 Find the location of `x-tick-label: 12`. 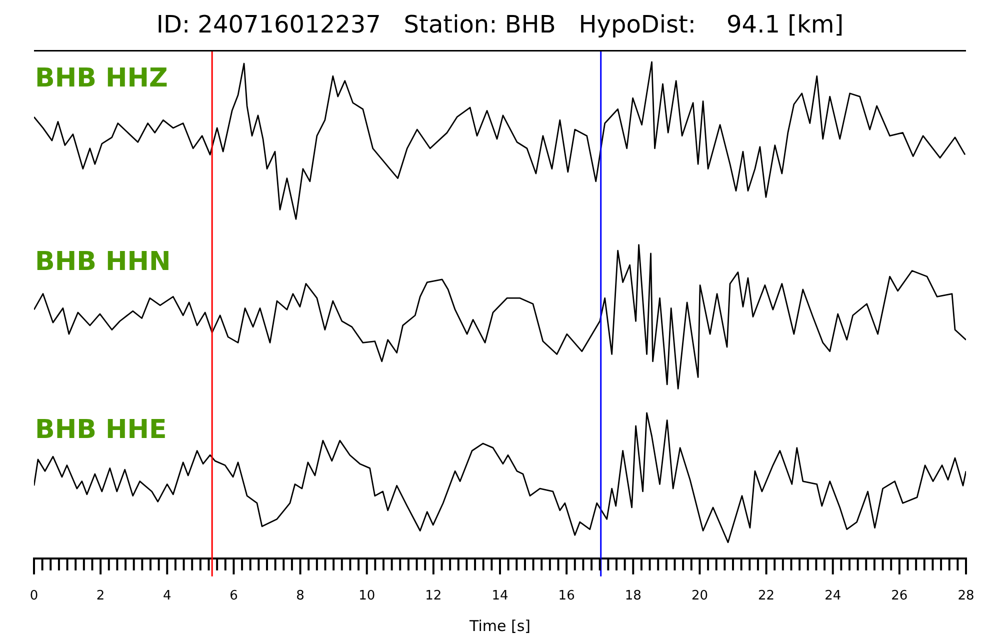

x-tick-label: 12 is located at coordinates (433, 596).